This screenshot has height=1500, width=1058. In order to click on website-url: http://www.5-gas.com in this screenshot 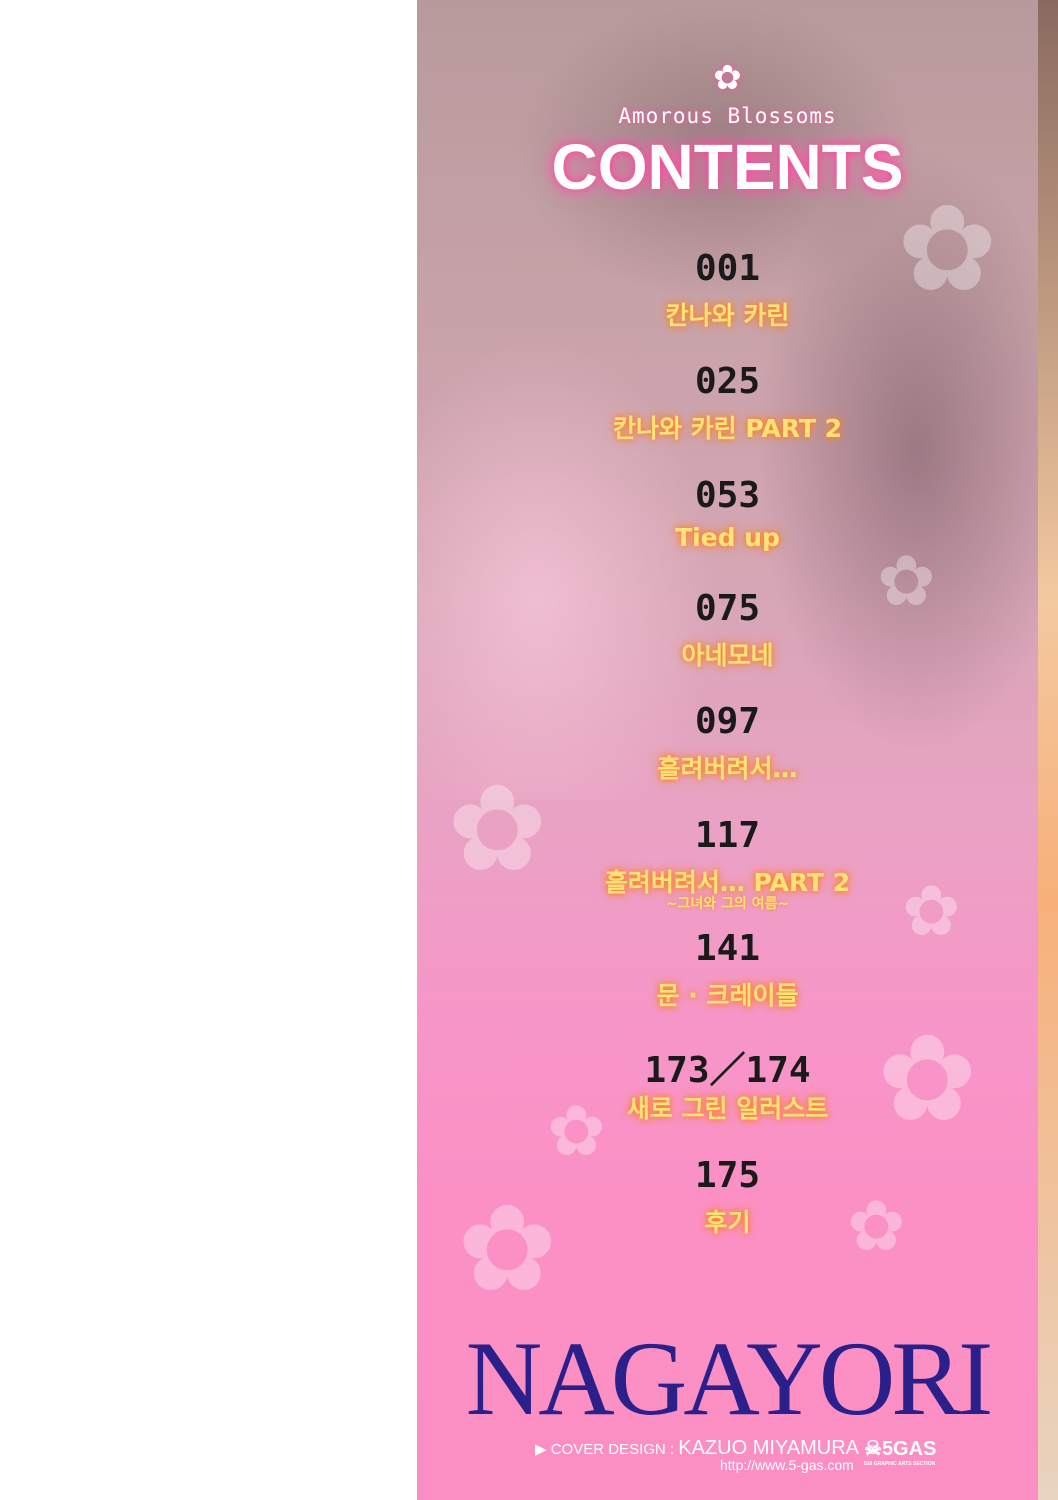, I will do `click(787, 1465)`.